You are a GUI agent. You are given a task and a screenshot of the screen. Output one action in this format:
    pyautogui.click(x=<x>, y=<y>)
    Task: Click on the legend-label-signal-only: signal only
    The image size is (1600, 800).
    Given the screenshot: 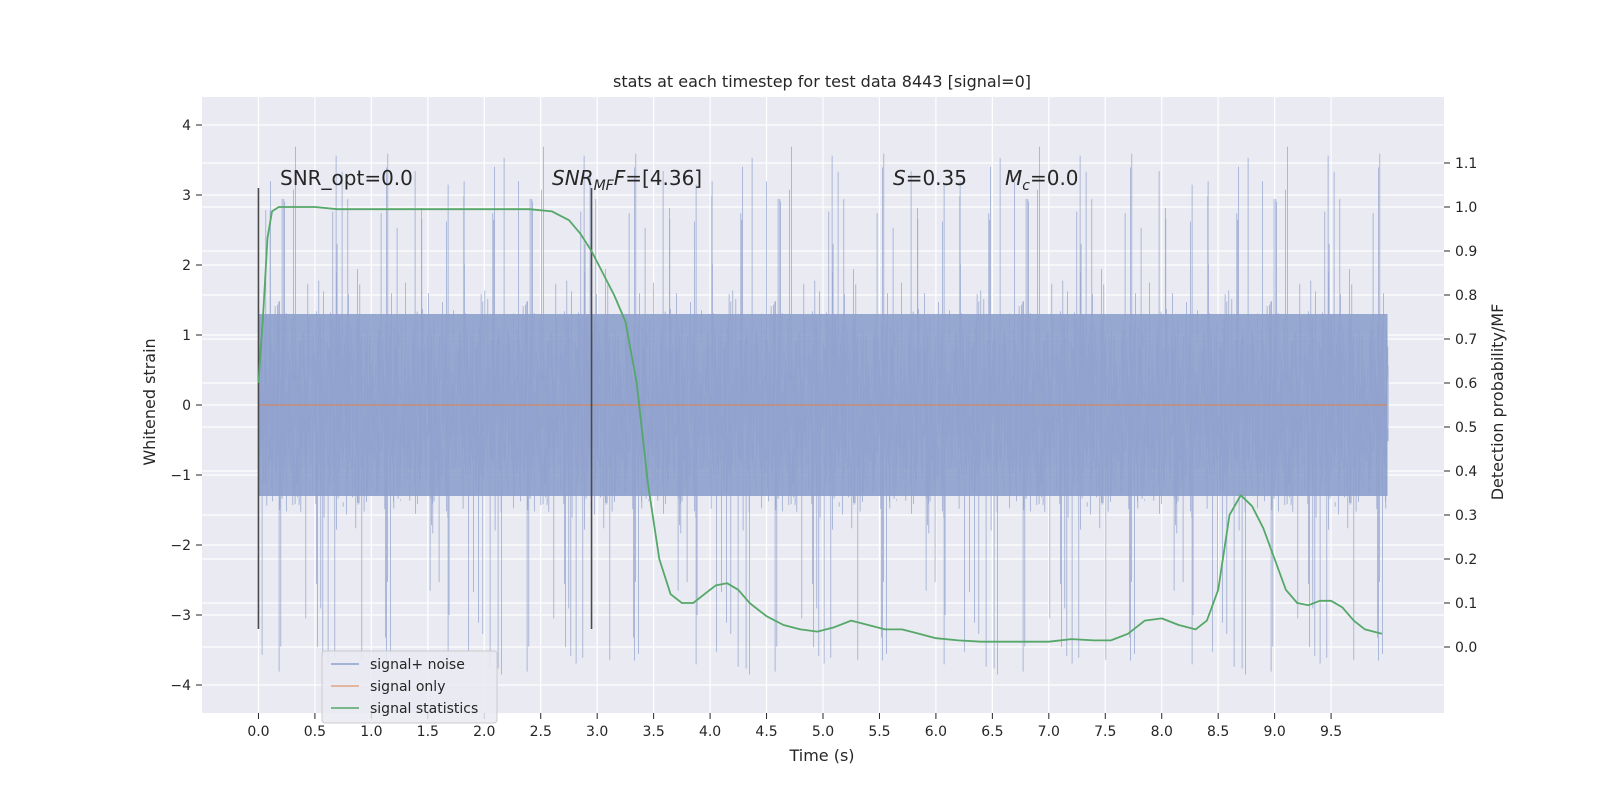 What is the action you would take?
    pyautogui.click(x=407, y=687)
    